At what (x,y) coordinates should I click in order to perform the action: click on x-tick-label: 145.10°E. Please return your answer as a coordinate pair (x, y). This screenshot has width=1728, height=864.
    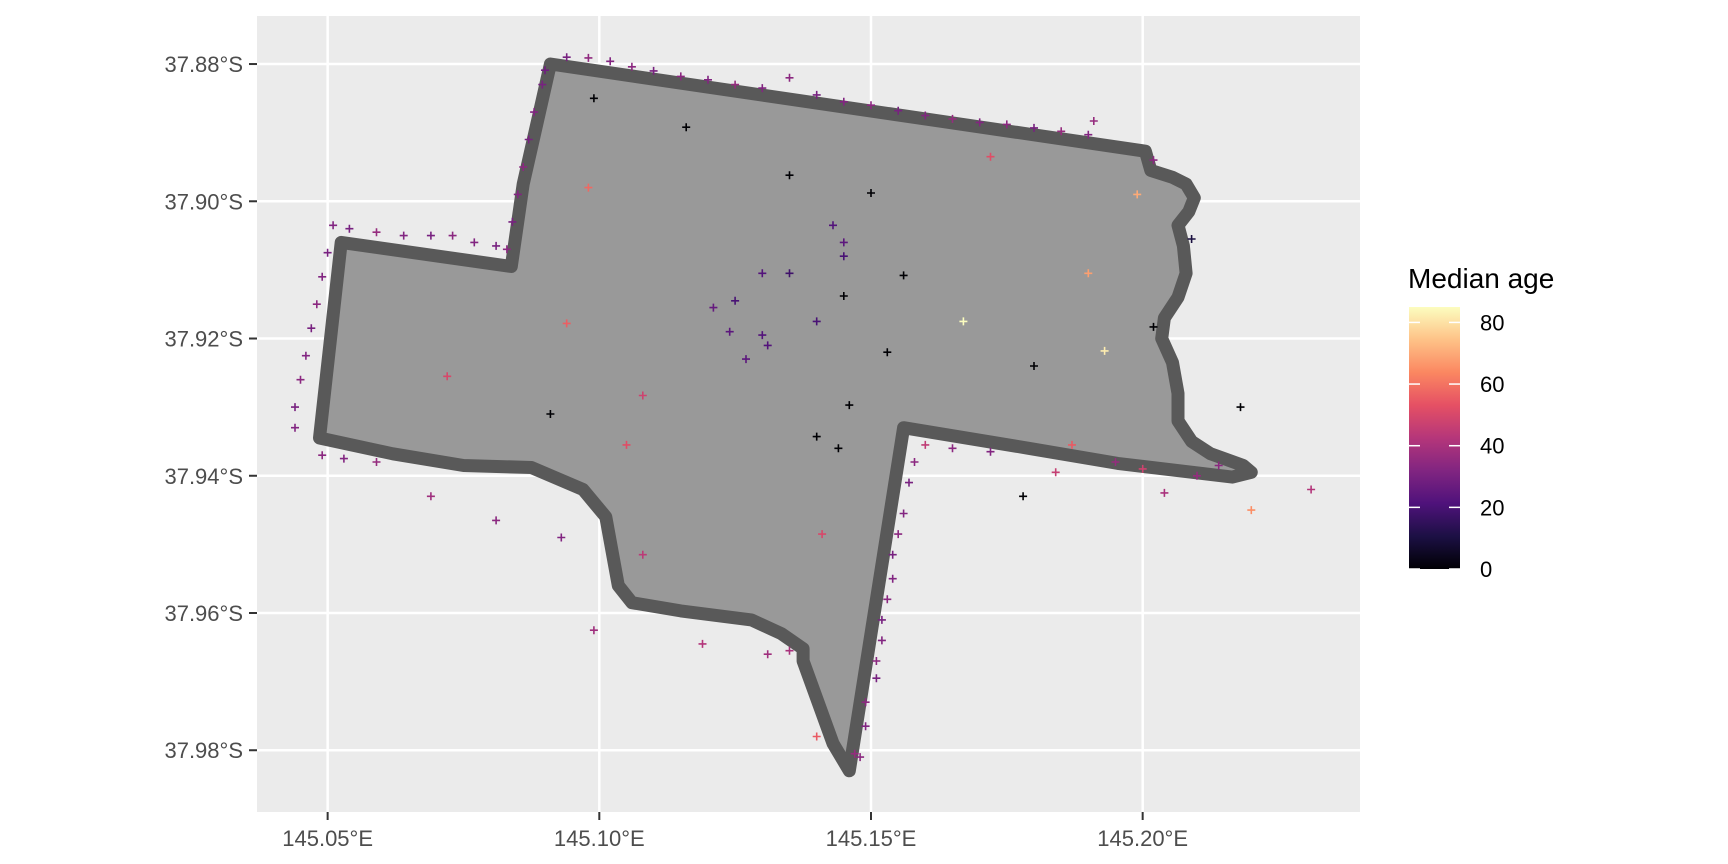
    Looking at the image, I should click on (599, 838).